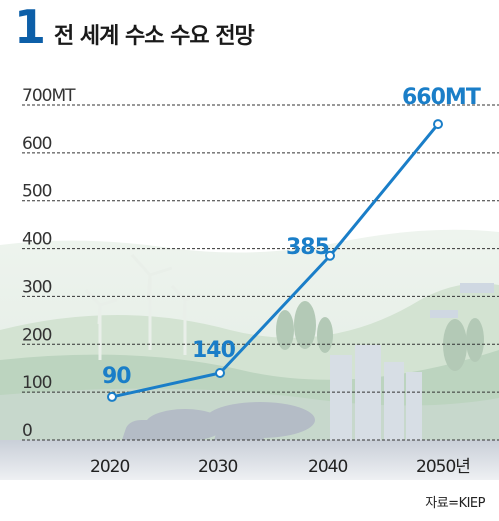 This screenshot has width=499, height=521. Describe the element at coordinates (327, 467) in the screenshot. I see `x-tick-label: 2040` at that location.